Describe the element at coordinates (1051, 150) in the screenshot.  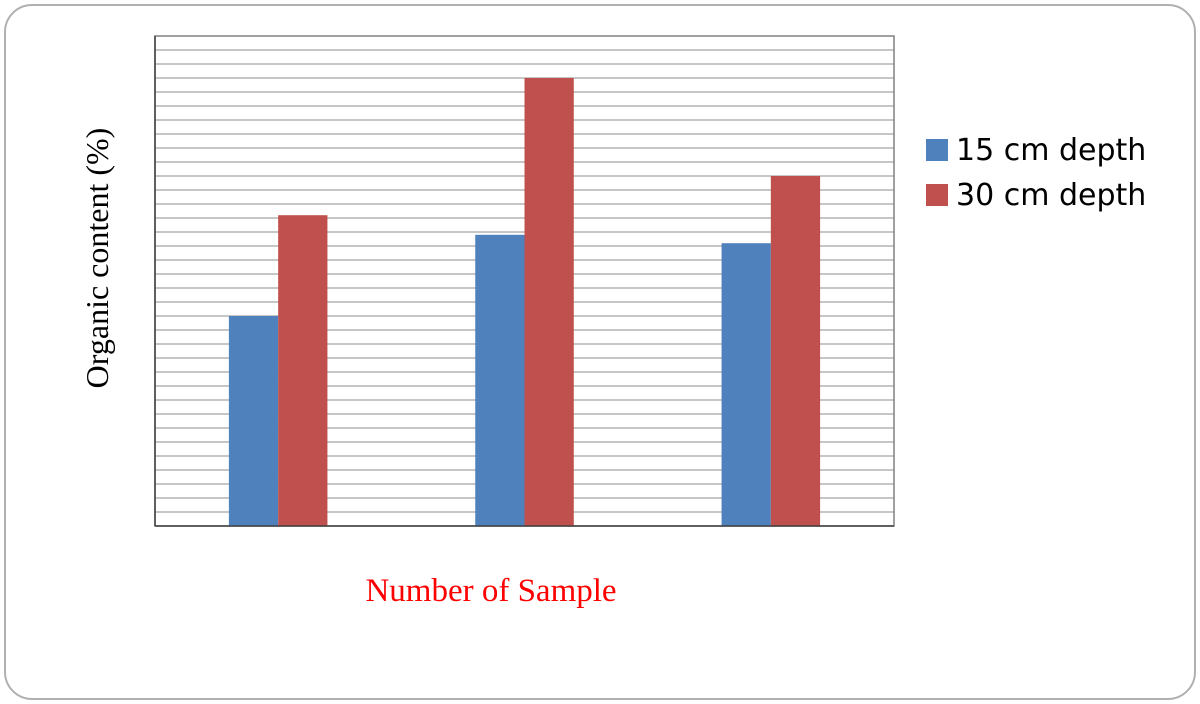
I see `legend-label-15cm: 15 cm depth` at that location.